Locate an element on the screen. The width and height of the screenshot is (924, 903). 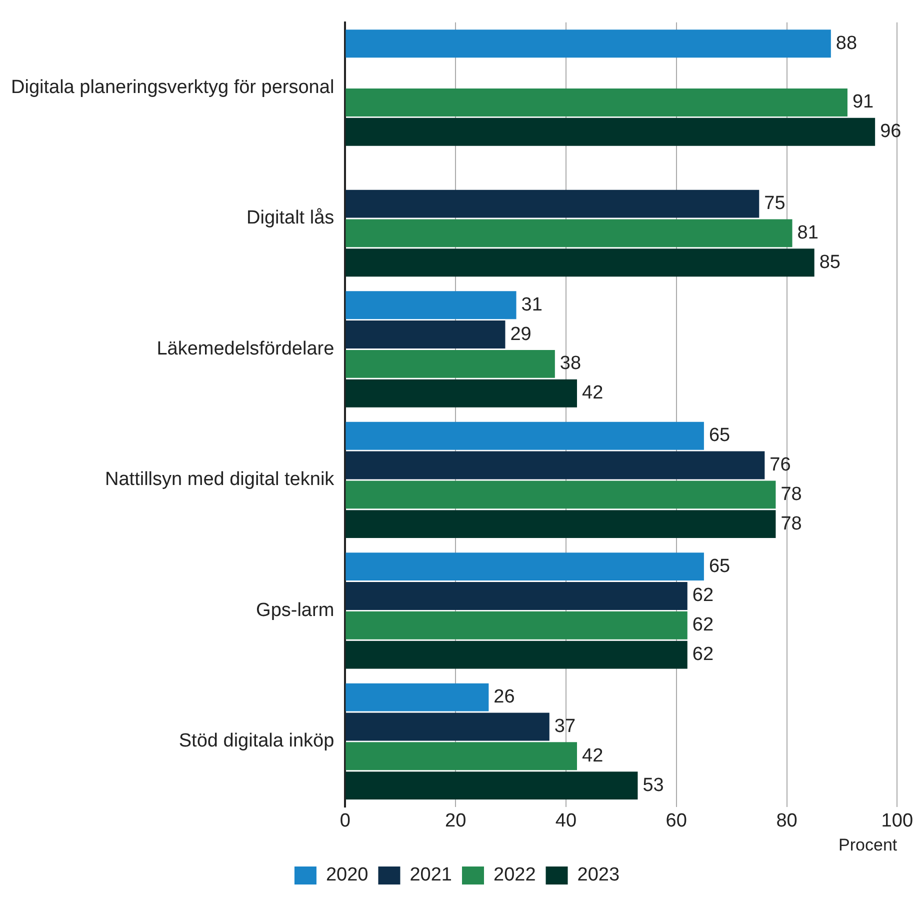
y-tick-label: Gps-larm is located at coordinates (295, 610).